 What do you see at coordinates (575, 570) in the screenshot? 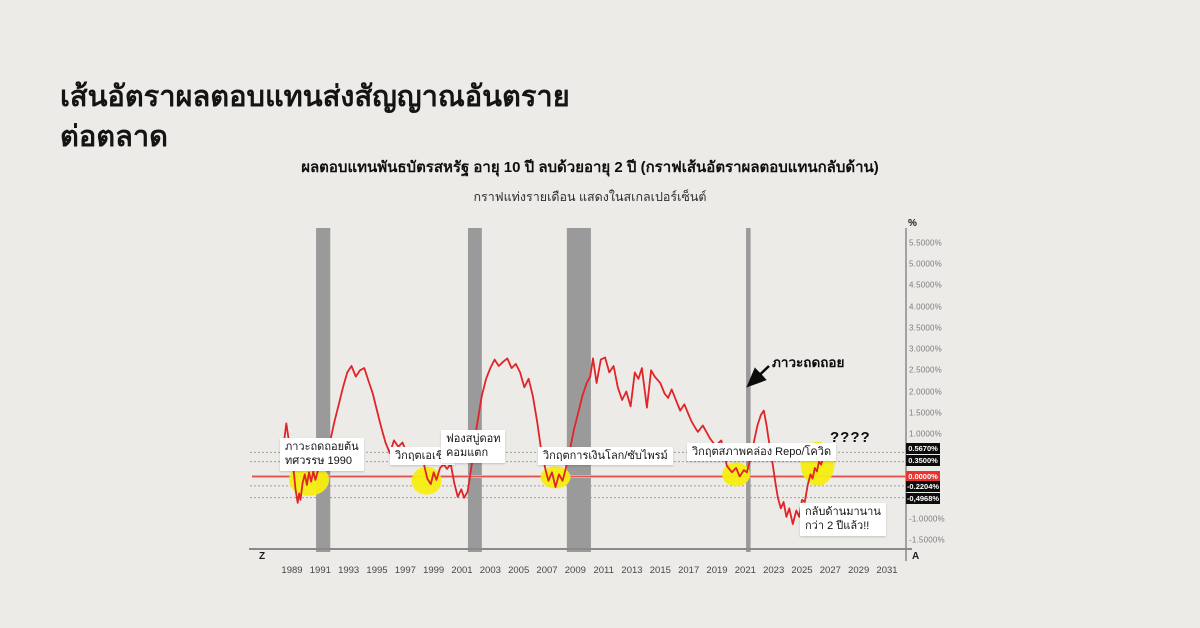
I see `year-tick-label: 2009` at bounding box center [575, 570].